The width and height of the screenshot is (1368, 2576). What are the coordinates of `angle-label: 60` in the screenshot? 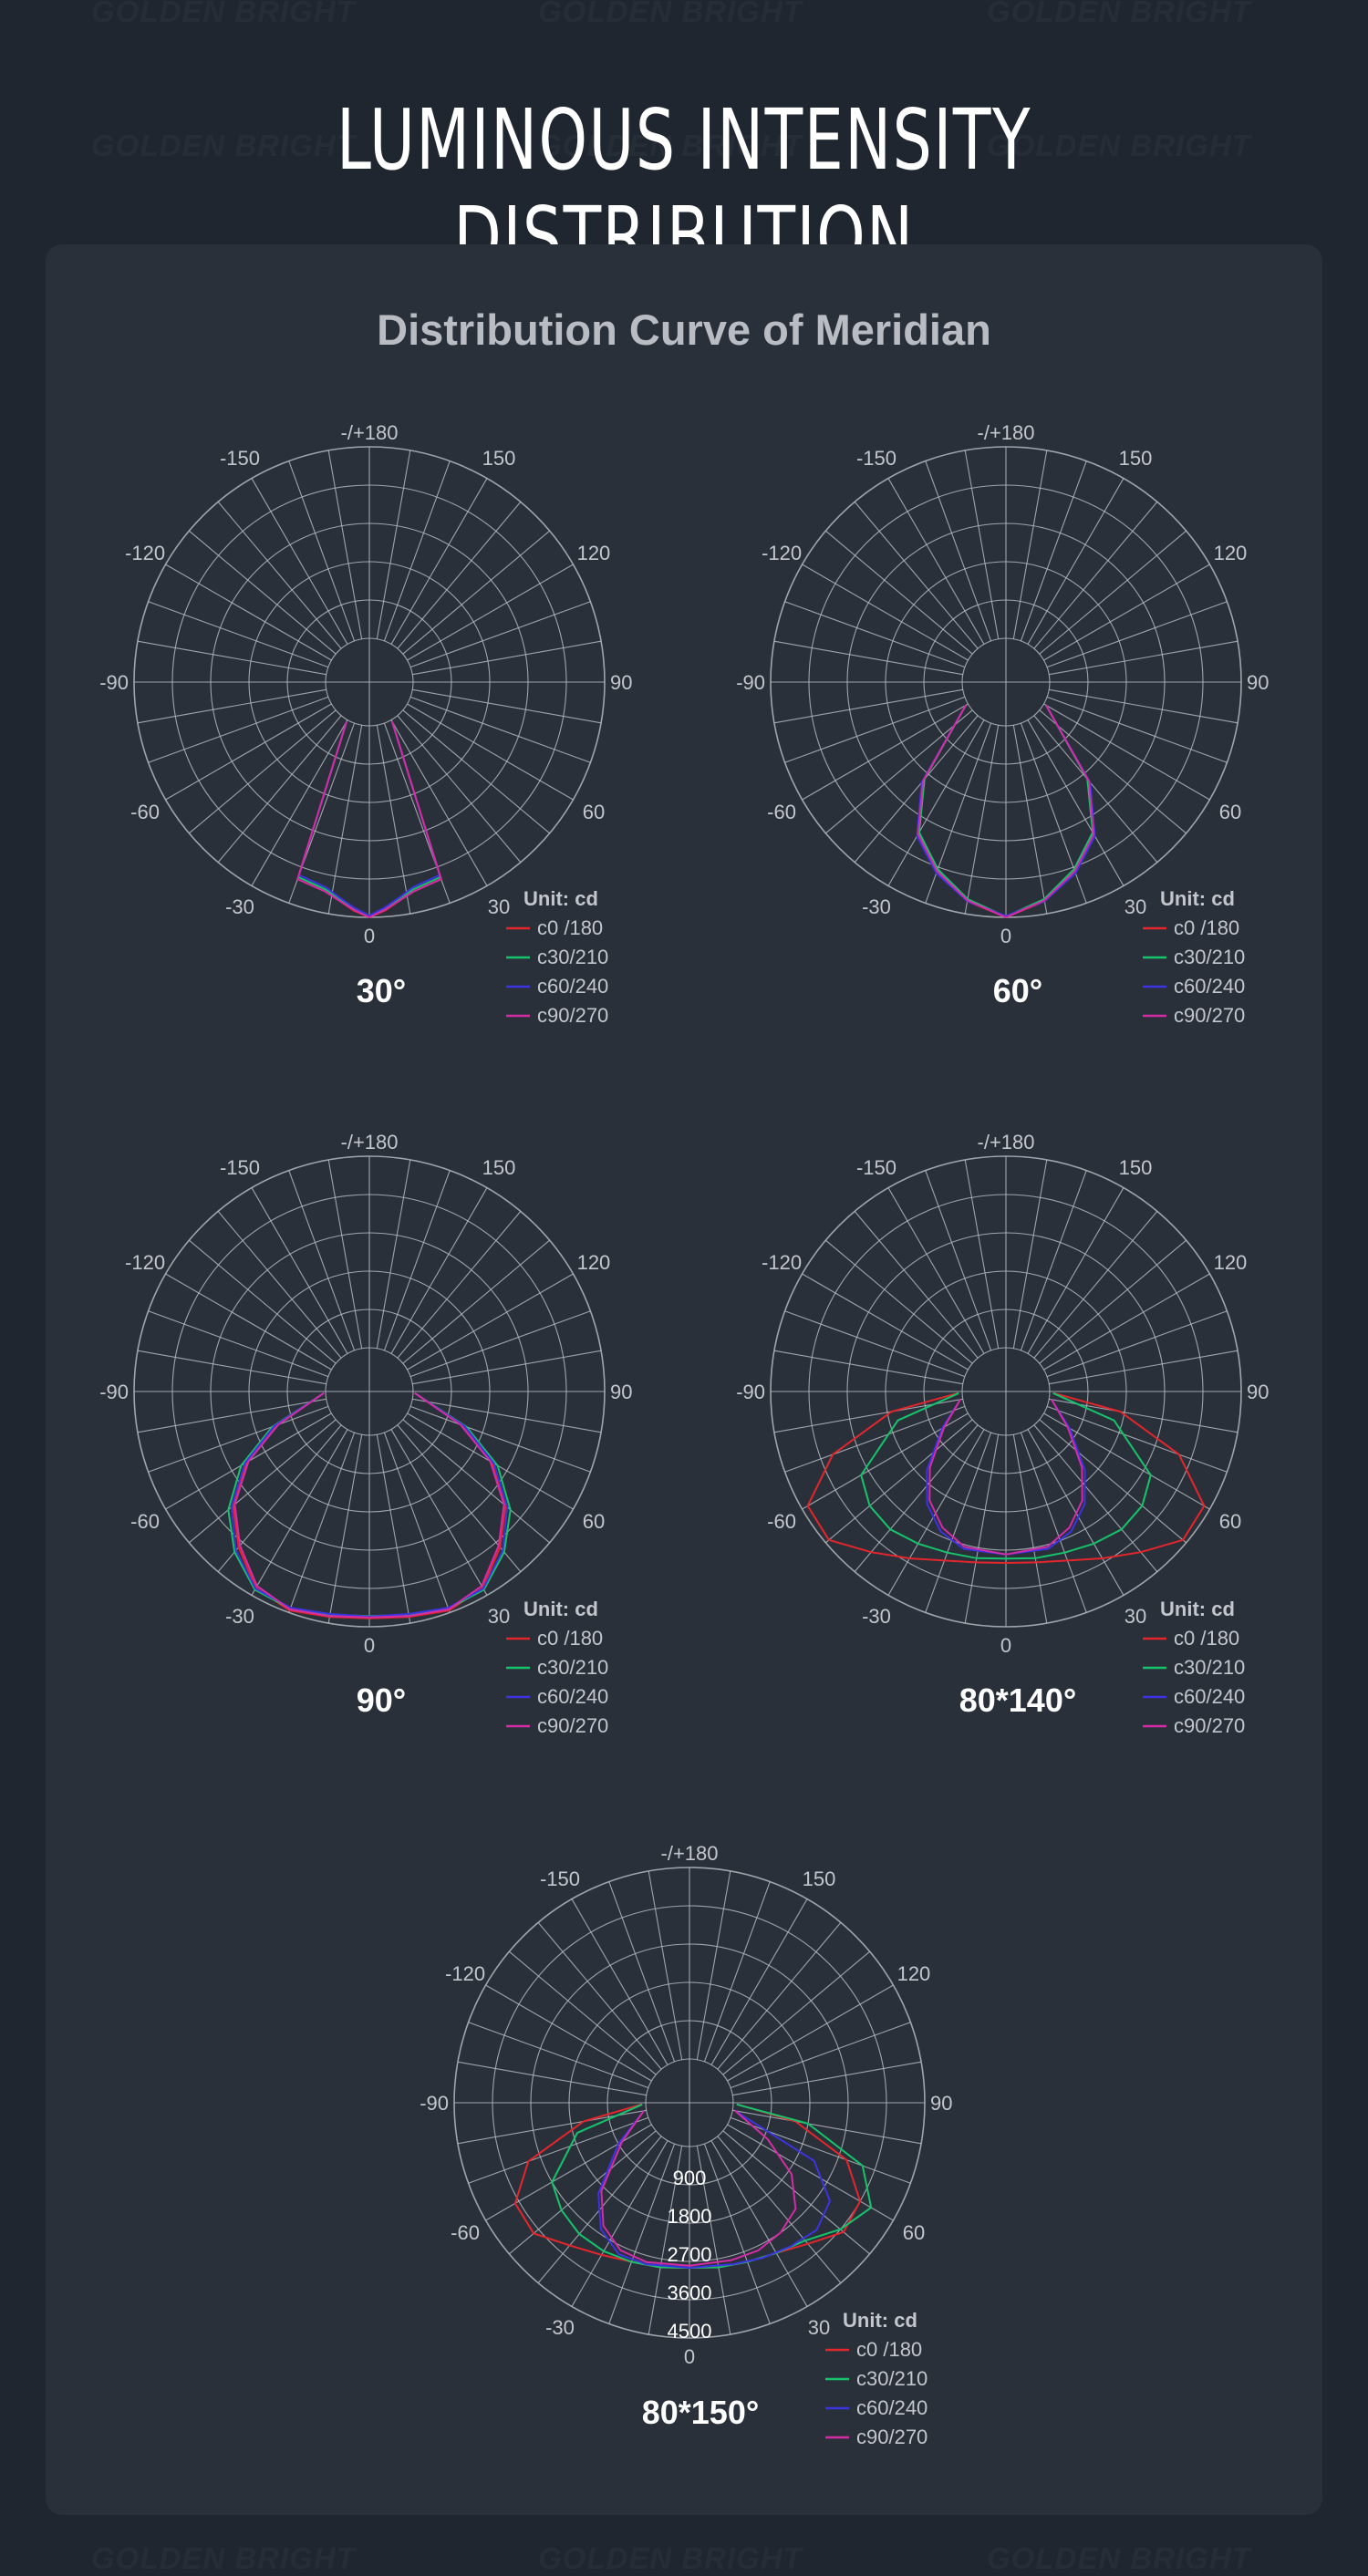 It's located at (1230, 1521).